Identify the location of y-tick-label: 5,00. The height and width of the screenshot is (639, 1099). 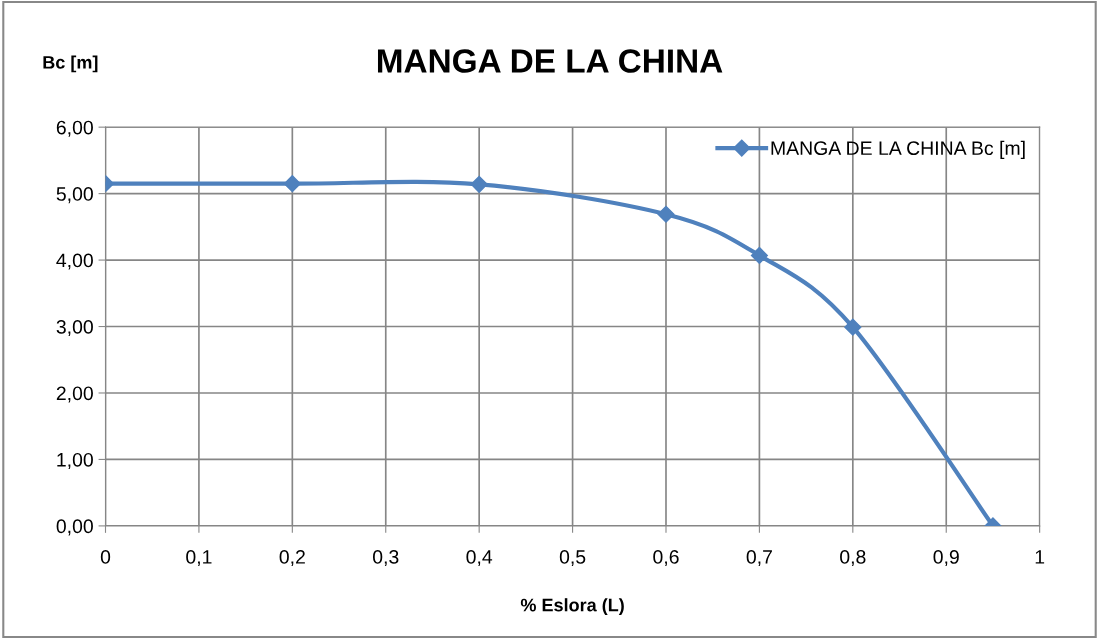
(74, 195).